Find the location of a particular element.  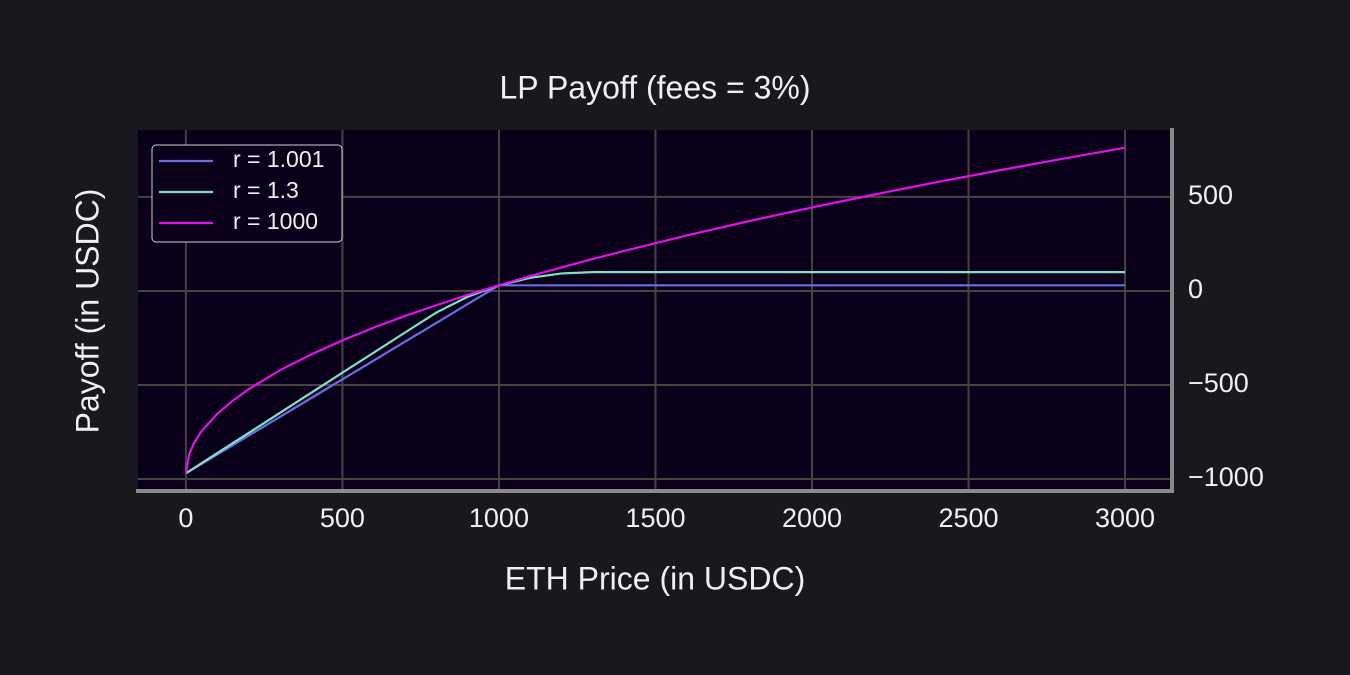

legend-label: r = 1000 is located at coordinates (275, 221).